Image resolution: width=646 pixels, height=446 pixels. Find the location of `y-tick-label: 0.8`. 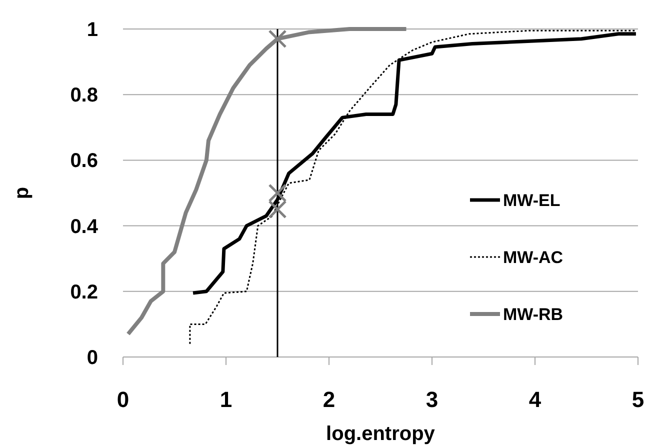

y-tick-label: 0.8 is located at coordinates (84, 95).